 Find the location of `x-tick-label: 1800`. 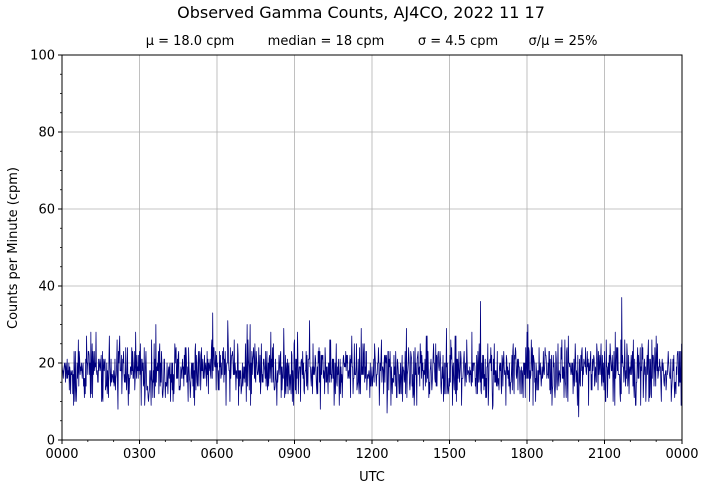

x-tick-label: 1800 is located at coordinates (526, 454).